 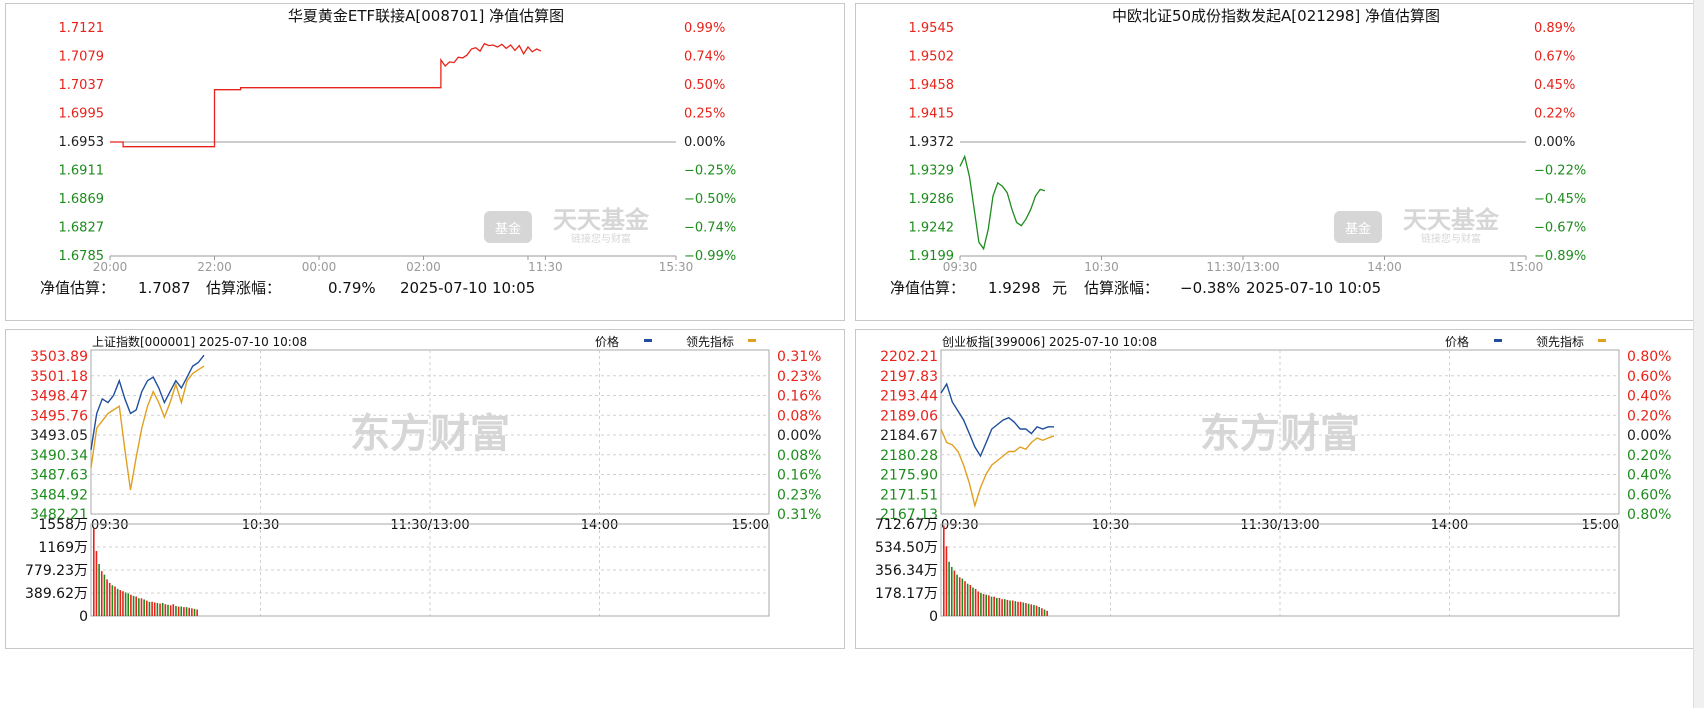 What do you see at coordinates (932, 85) in the screenshot?
I see `y-tick-label: 1.9458` at bounding box center [932, 85].